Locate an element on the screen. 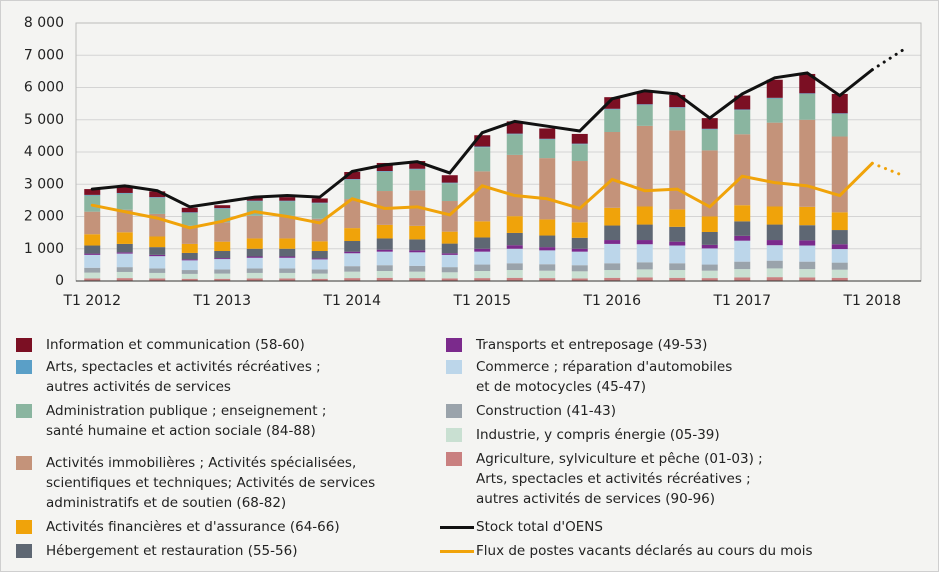  y-tick-label: 0 is located at coordinates (59, 281).